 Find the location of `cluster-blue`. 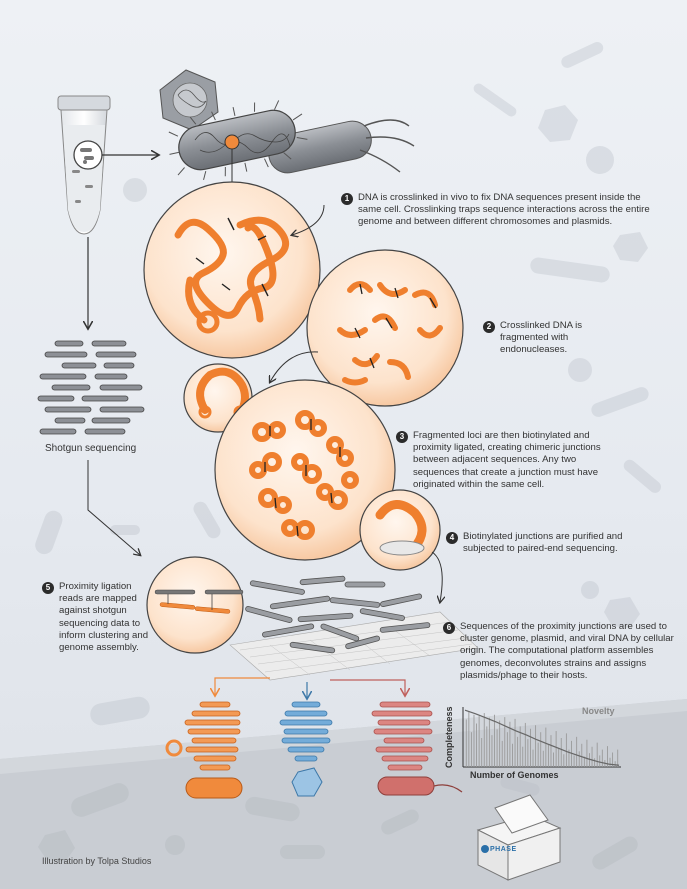

cluster-blue is located at coordinates (306, 749).